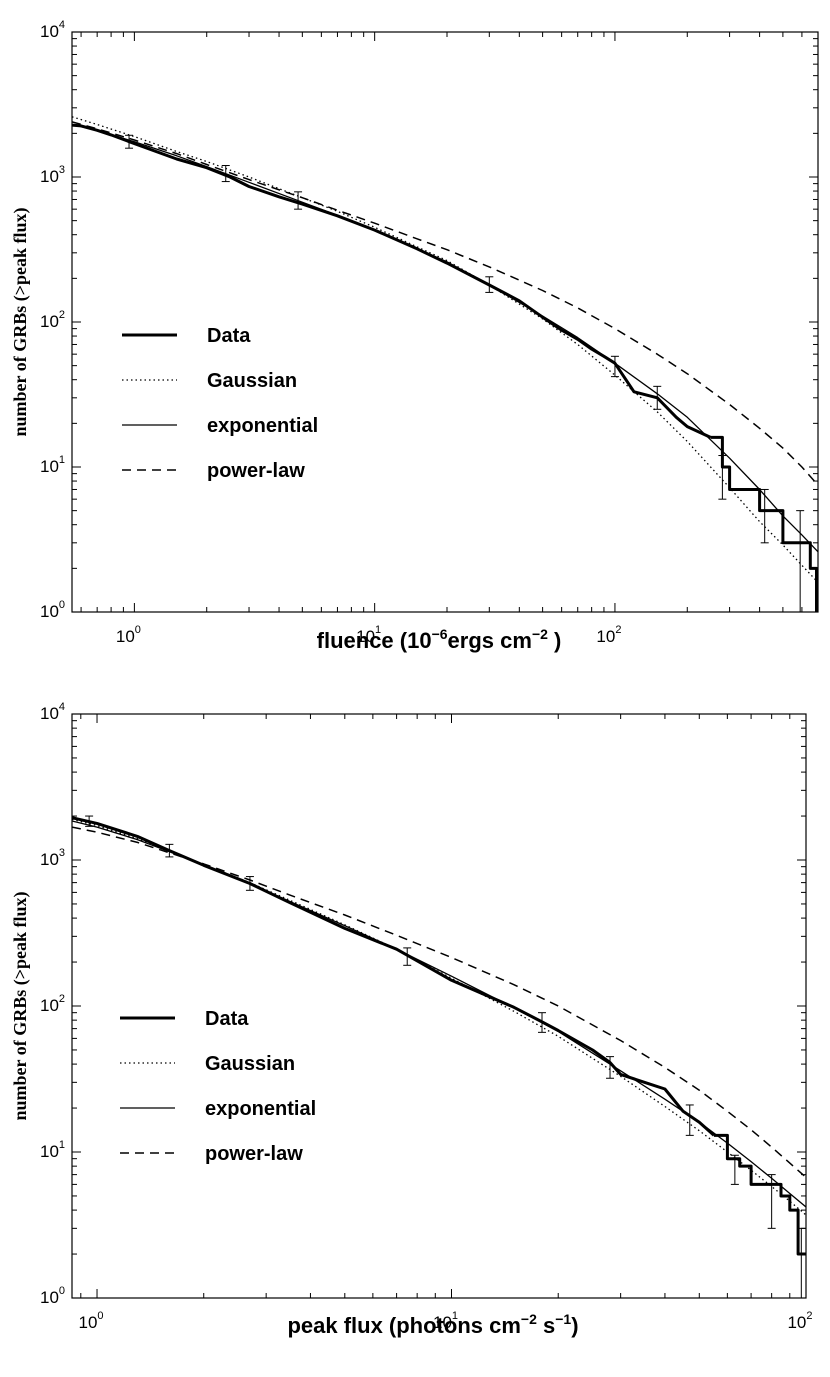 Image resolution: width=830 pixels, height=1377 pixels. Describe the element at coordinates (563, 1319) in the screenshot. I see `x-axis-label-exp2: −1` at that location.